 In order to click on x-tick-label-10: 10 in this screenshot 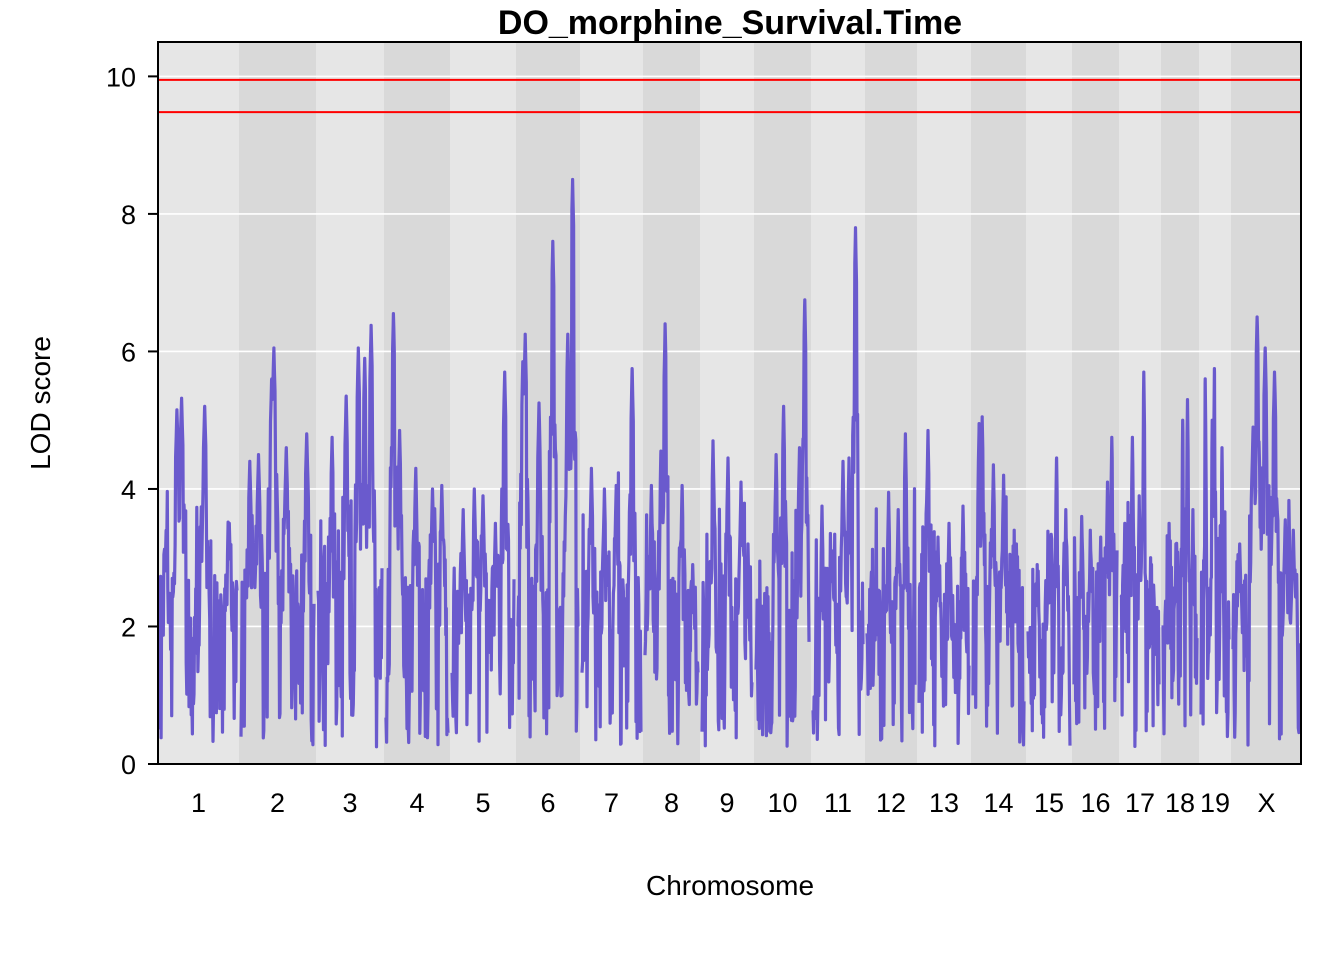, I will do `click(782, 803)`.